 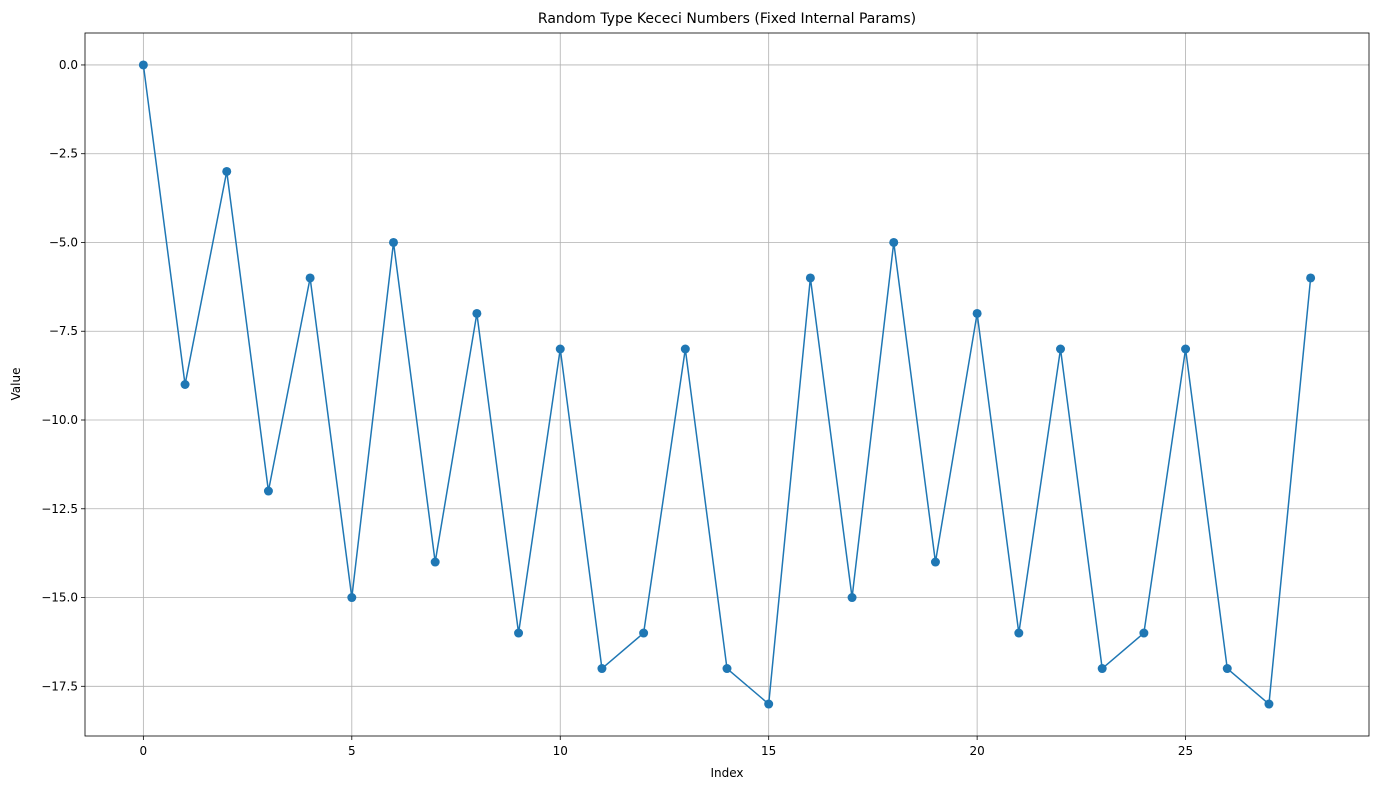 What do you see at coordinates (726, 773) in the screenshot?
I see `x-axis-label: Index` at bounding box center [726, 773].